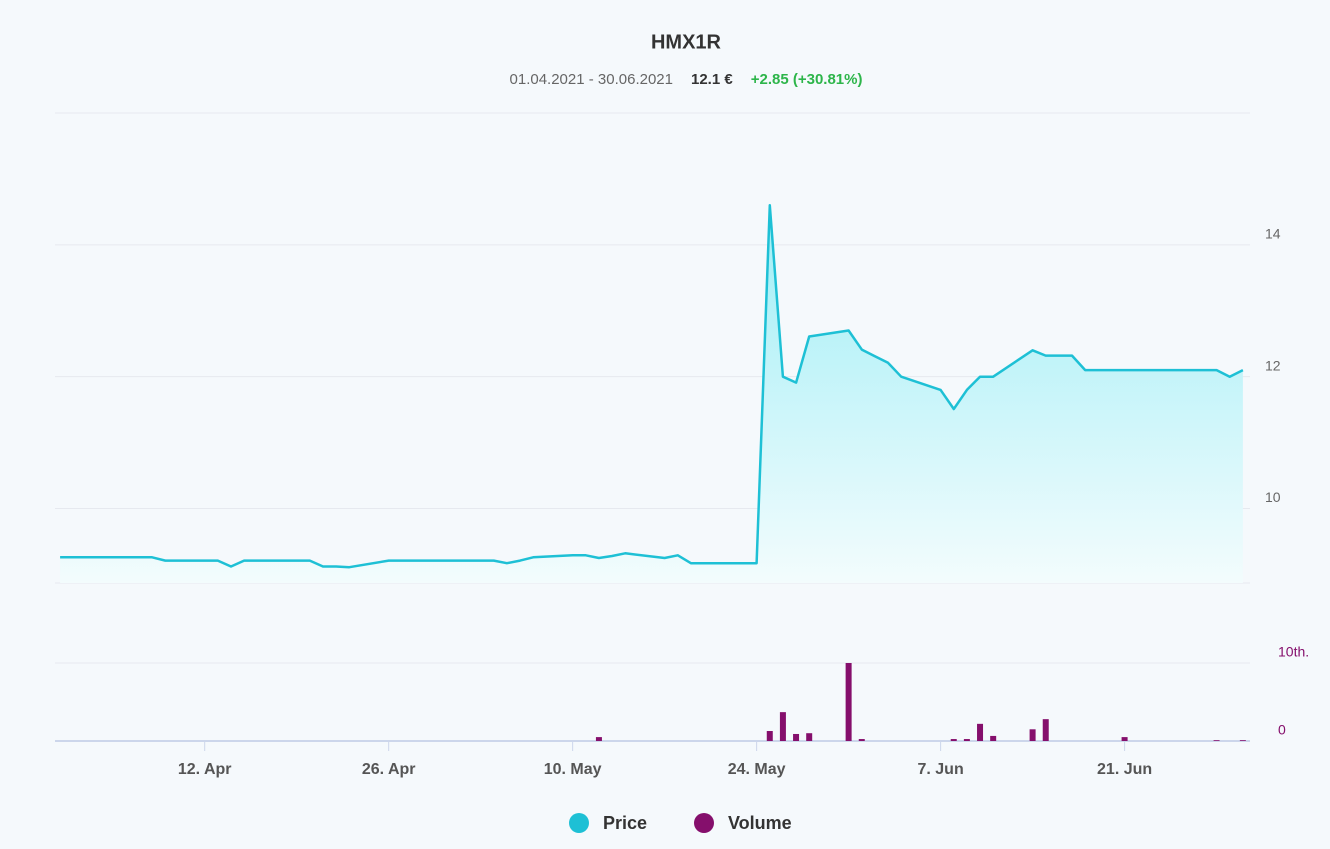 The image size is (1330, 849). Describe the element at coordinates (389, 769) in the screenshot. I see `x-tick-label: 26. Apr` at that location.